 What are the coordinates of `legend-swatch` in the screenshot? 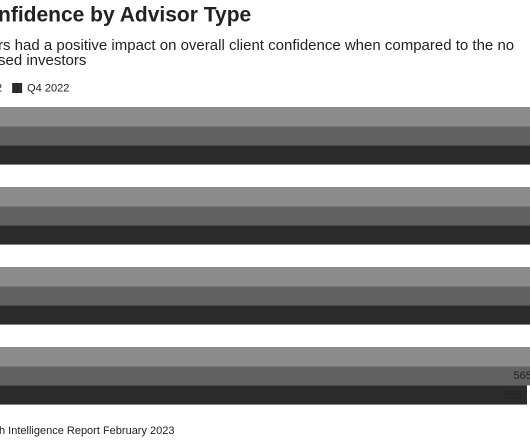 It's located at (17, 88).